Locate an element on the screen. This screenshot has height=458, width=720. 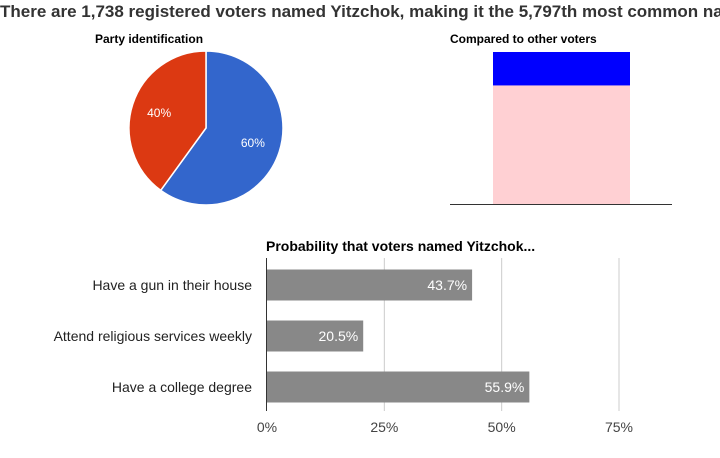
bar-value-label-0: 43.7% is located at coordinates (447, 285).